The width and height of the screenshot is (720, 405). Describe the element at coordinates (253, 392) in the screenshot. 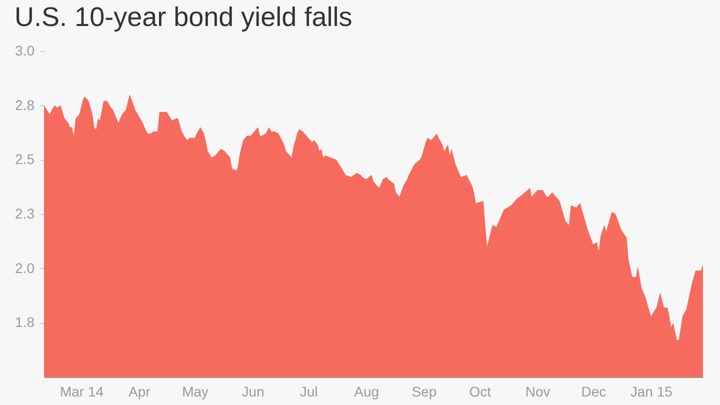

I see `x-tick-label: Jun` at that location.